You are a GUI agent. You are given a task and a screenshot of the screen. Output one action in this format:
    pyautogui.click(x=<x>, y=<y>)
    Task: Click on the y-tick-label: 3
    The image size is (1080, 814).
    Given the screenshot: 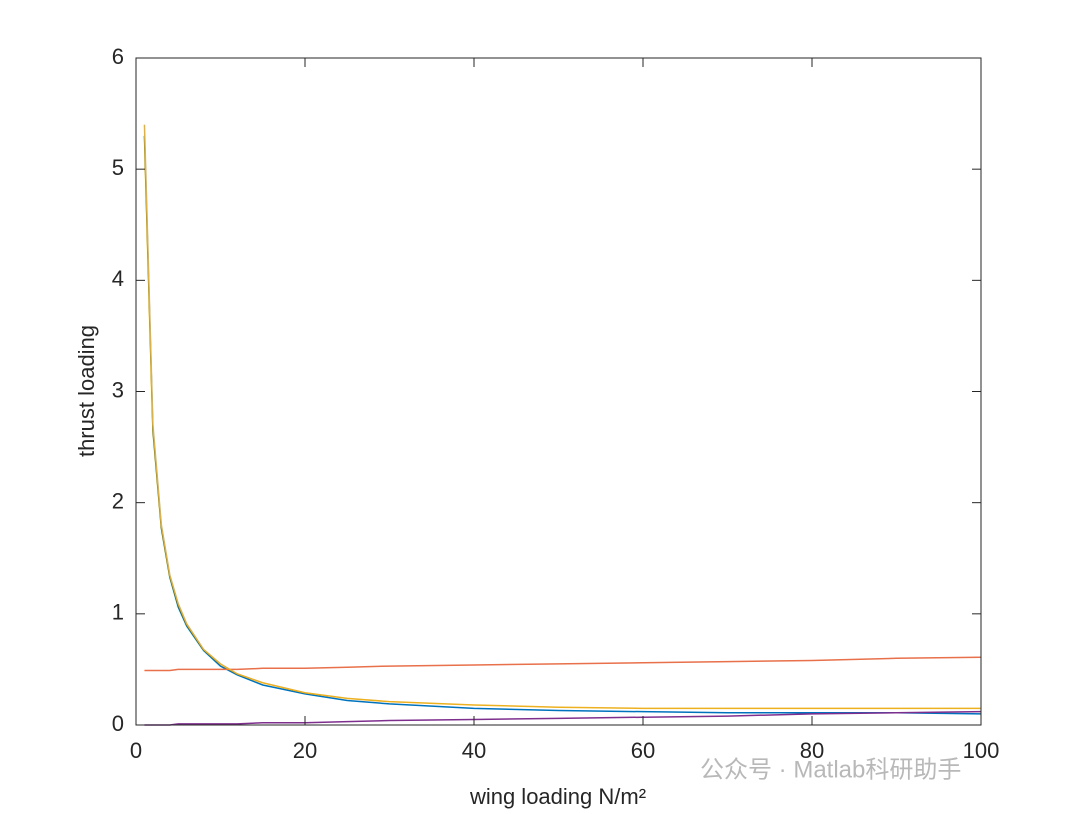 What is the action you would take?
    pyautogui.click(x=118, y=389)
    